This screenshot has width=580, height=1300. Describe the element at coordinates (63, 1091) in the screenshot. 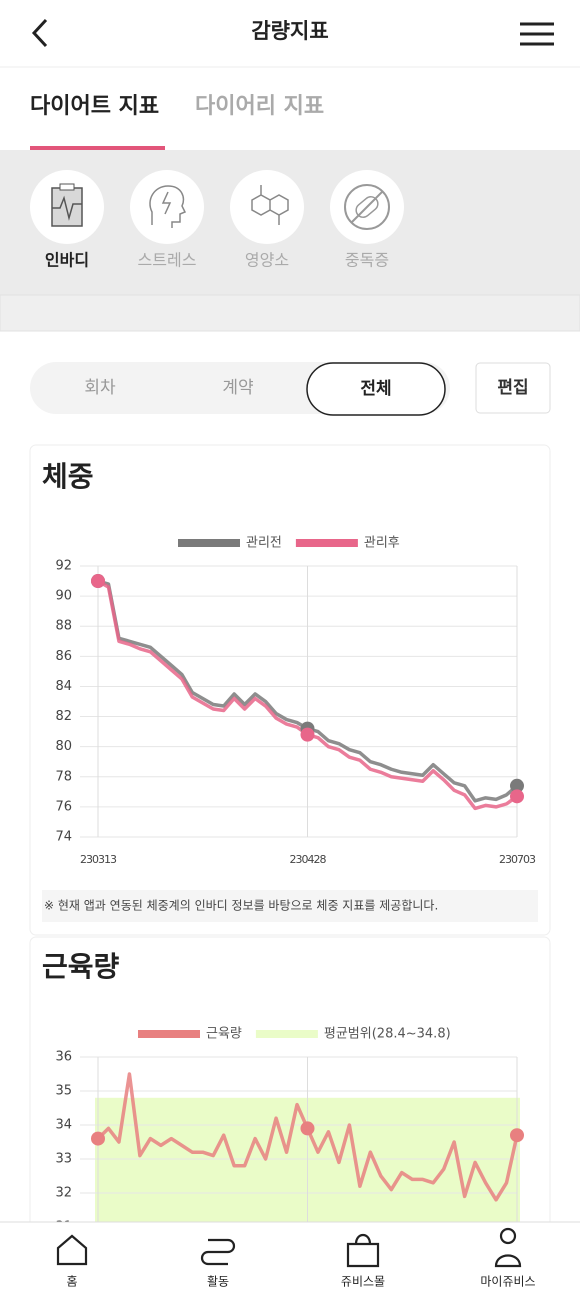

I see `y-tick-label: 35` at that location.